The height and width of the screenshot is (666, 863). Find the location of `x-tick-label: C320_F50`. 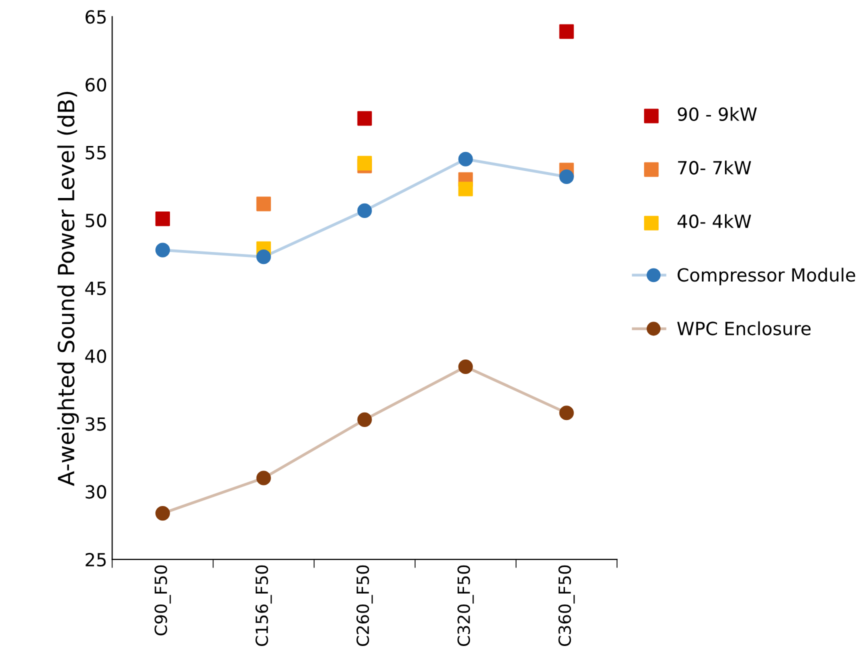

x-tick-label: C320_F50 is located at coordinates (465, 605).